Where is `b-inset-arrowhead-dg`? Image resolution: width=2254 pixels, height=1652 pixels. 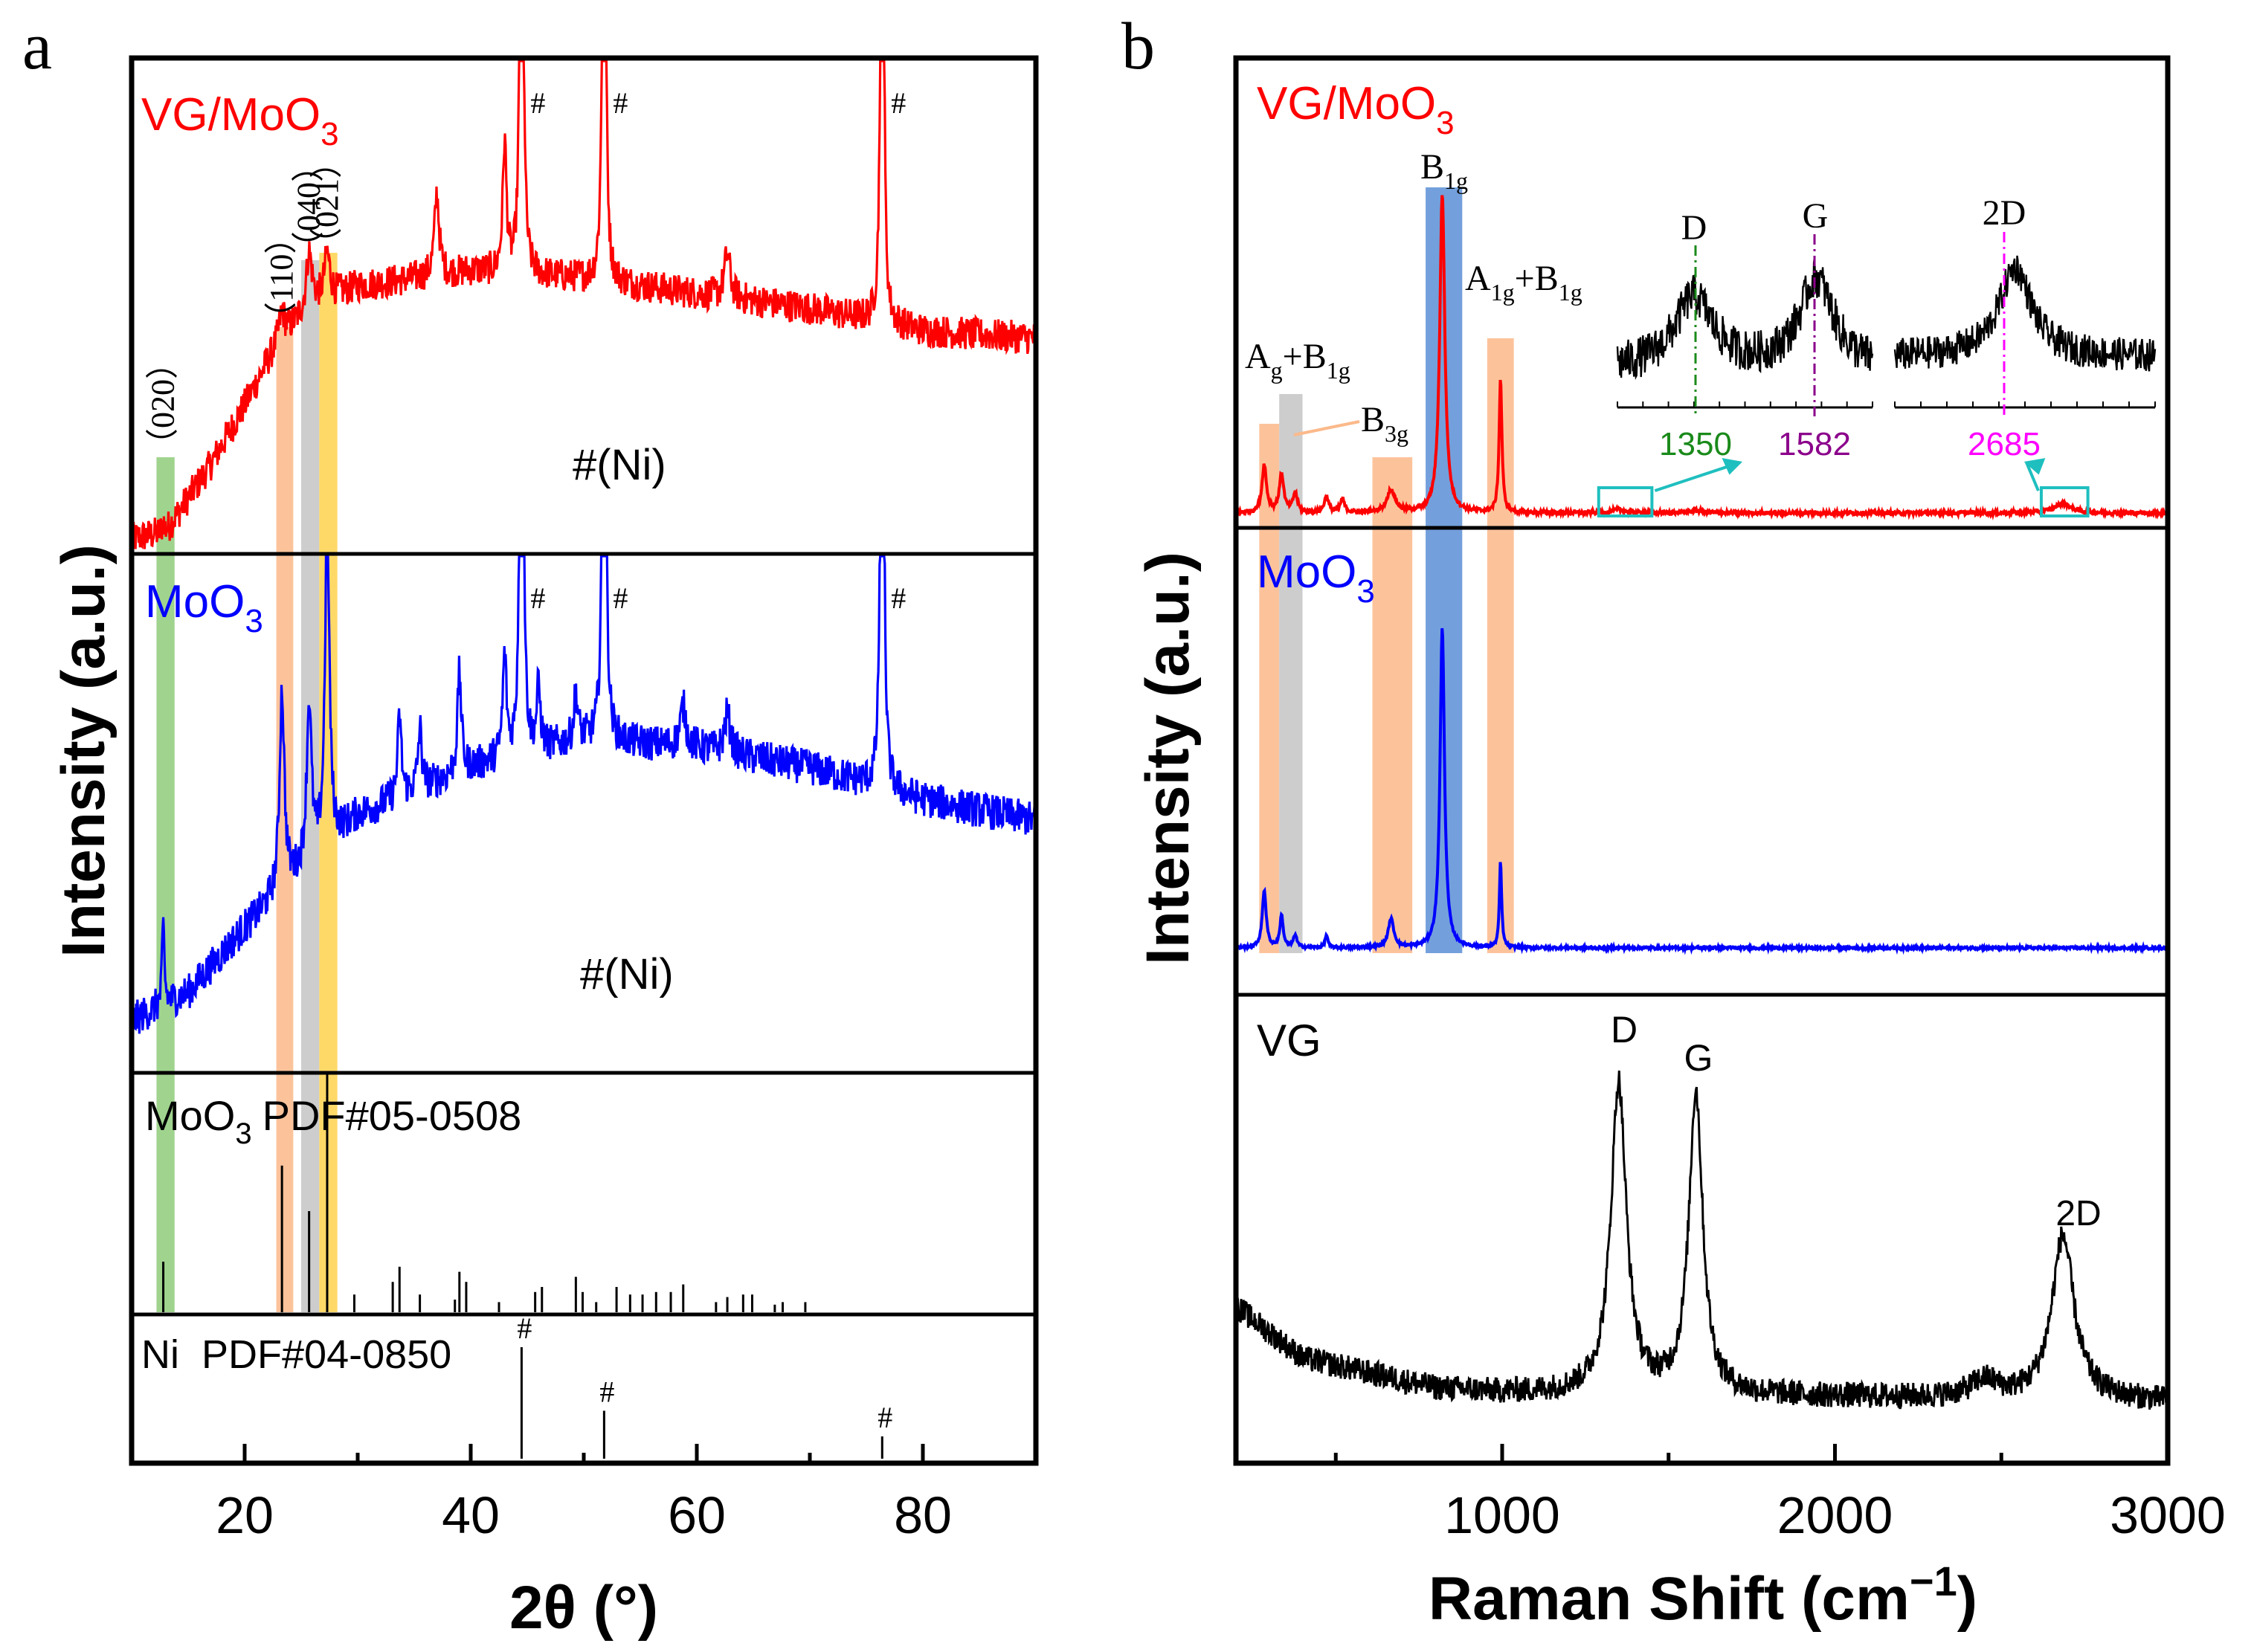
b-inset-arrowhead-dg is located at coordinates (1732, 466).